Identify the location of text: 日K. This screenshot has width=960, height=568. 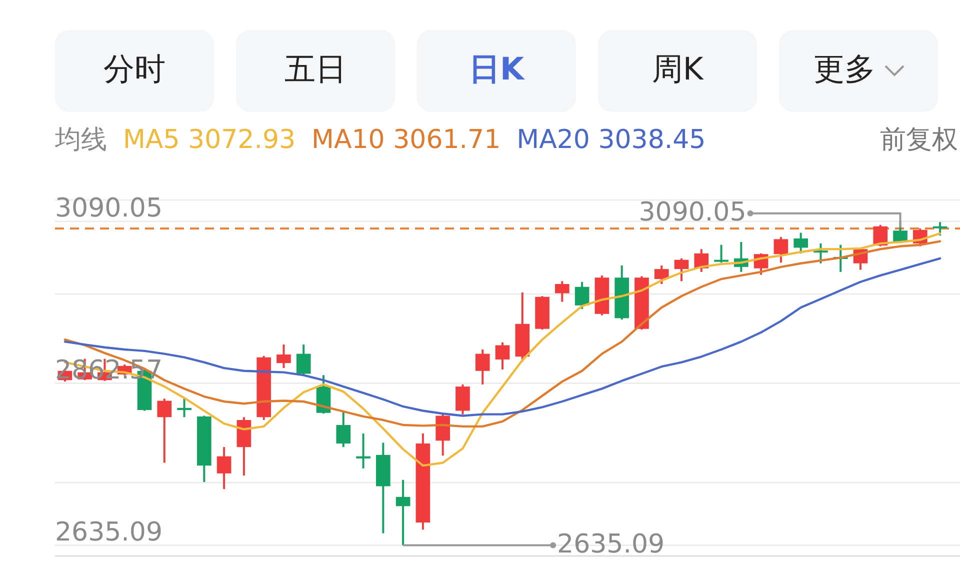
(496, 69).